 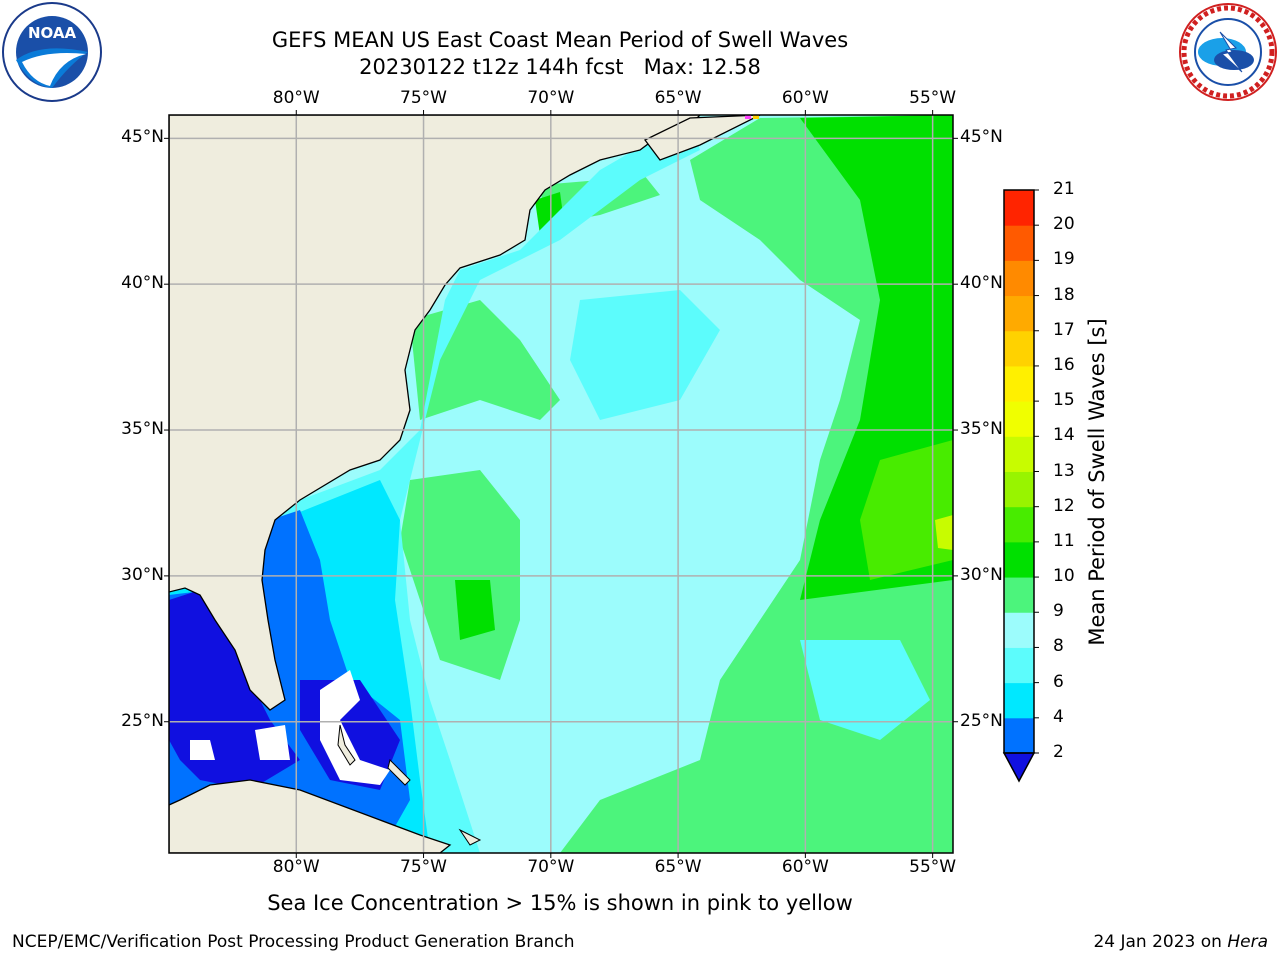 I want to click on swell-zone-11-12s, so click(x=906, y=510).